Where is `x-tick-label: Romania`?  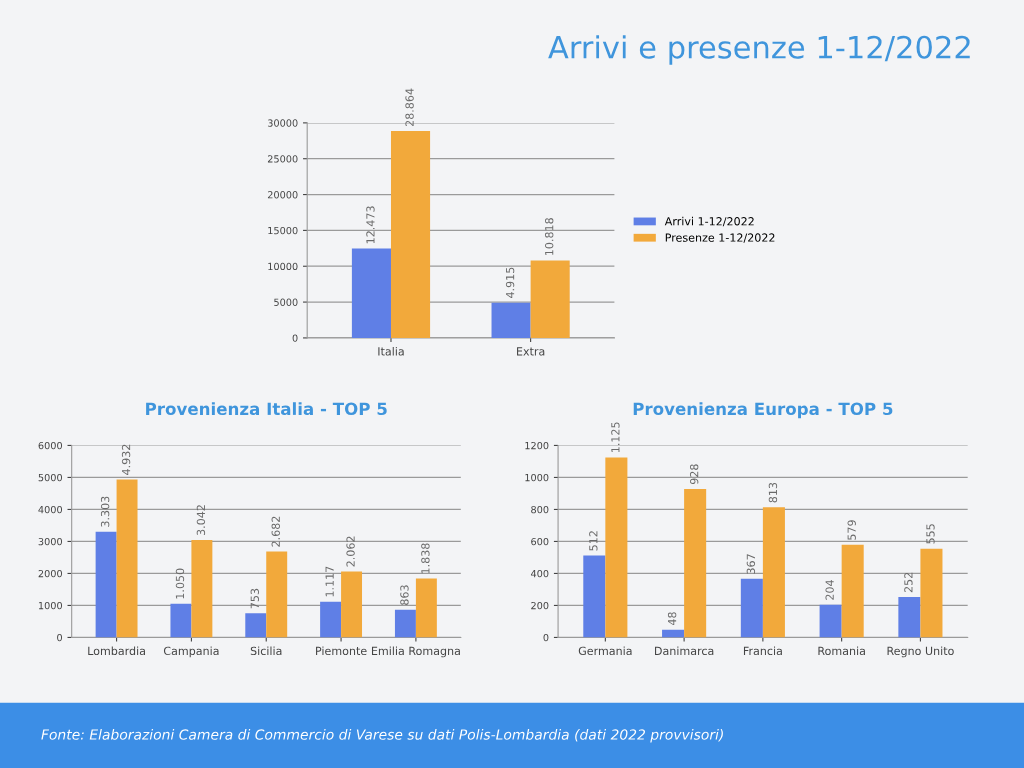
x-tick-label: Romania is located at coordinates (841, 651).